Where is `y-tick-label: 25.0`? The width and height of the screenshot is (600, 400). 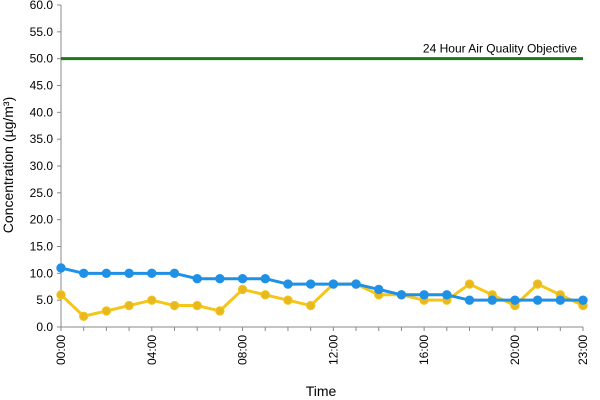
y-tick-label: 25.0 is located at coordinates (42, 193).